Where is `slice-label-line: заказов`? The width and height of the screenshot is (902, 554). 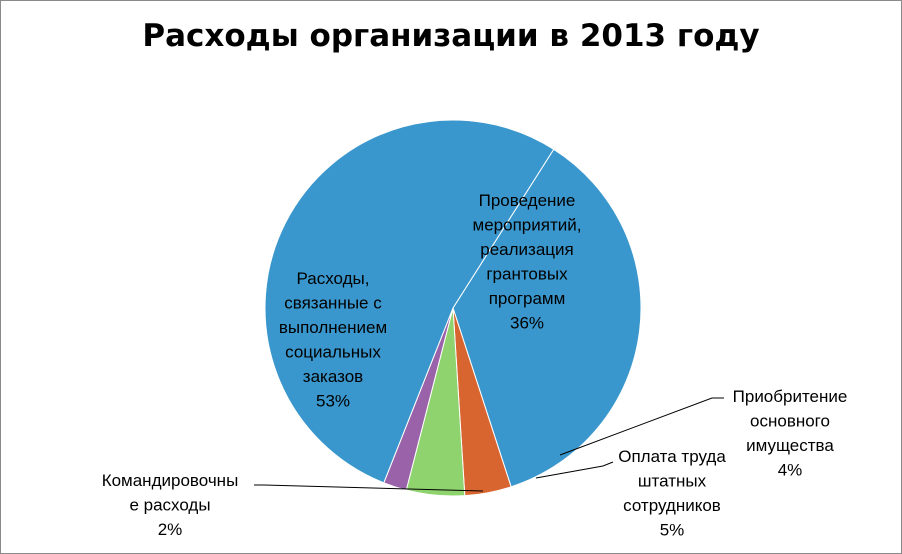
slice-label-line: заказов is located at coordinates (333, 376).